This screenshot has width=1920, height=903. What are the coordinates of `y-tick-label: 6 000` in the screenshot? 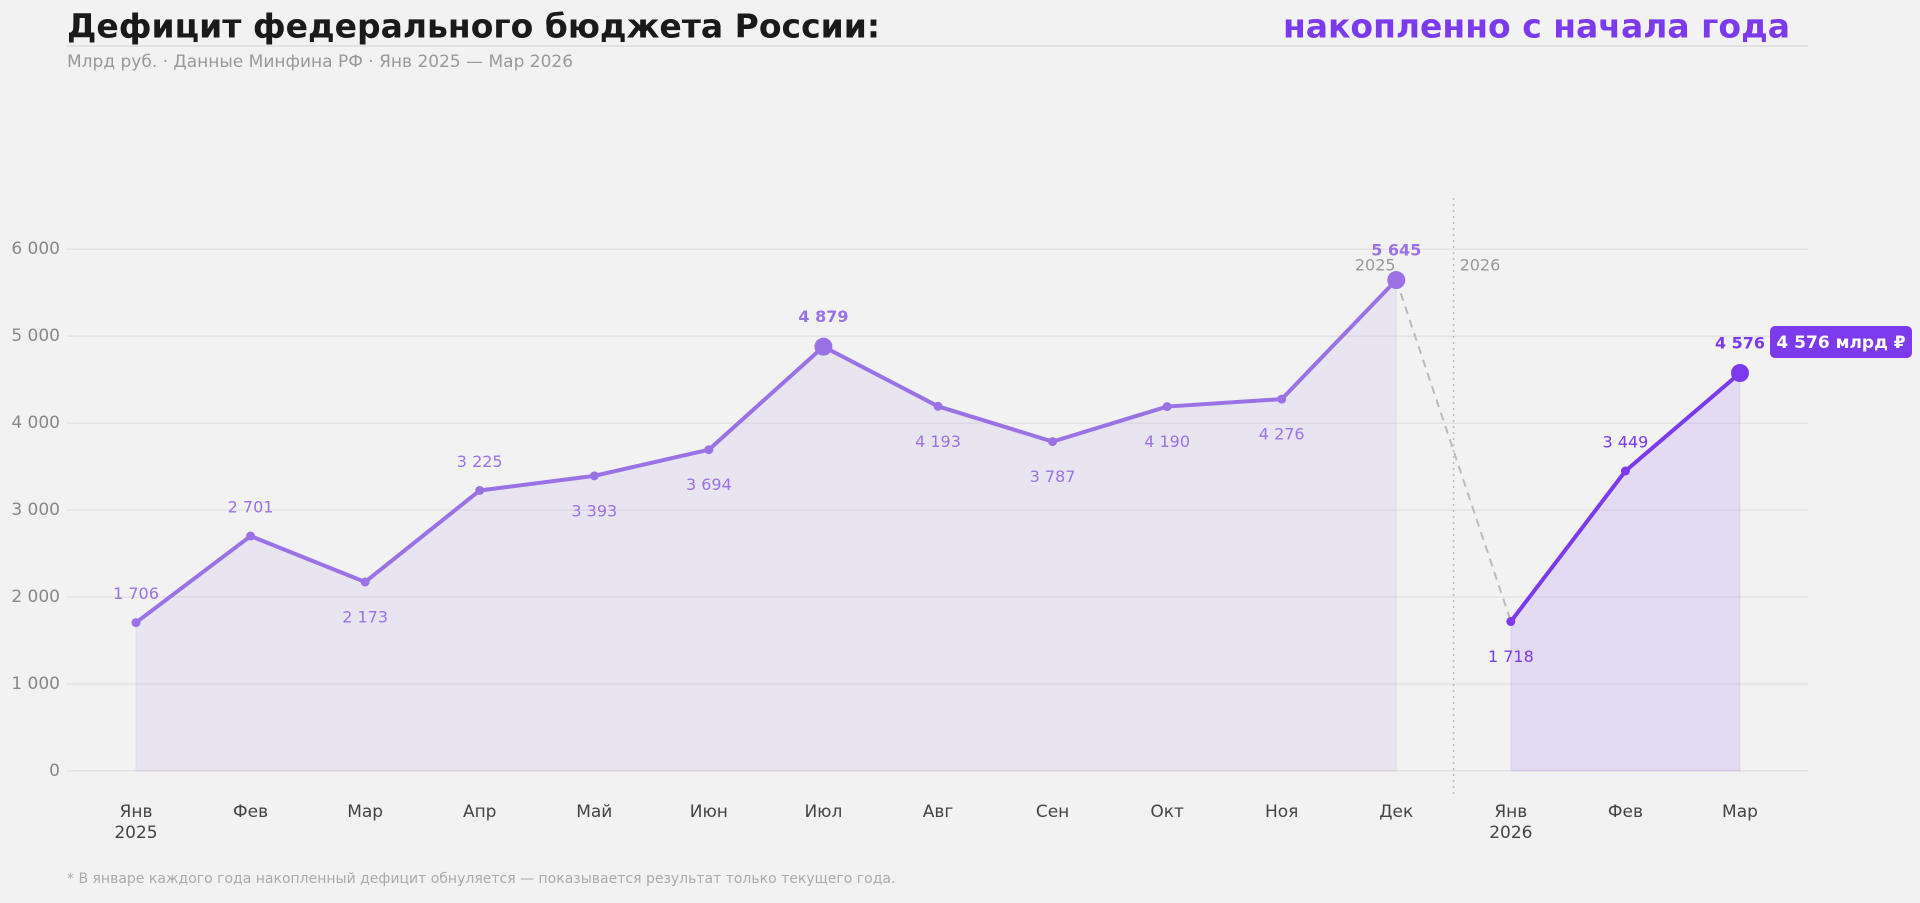 It's located at (35, 249).